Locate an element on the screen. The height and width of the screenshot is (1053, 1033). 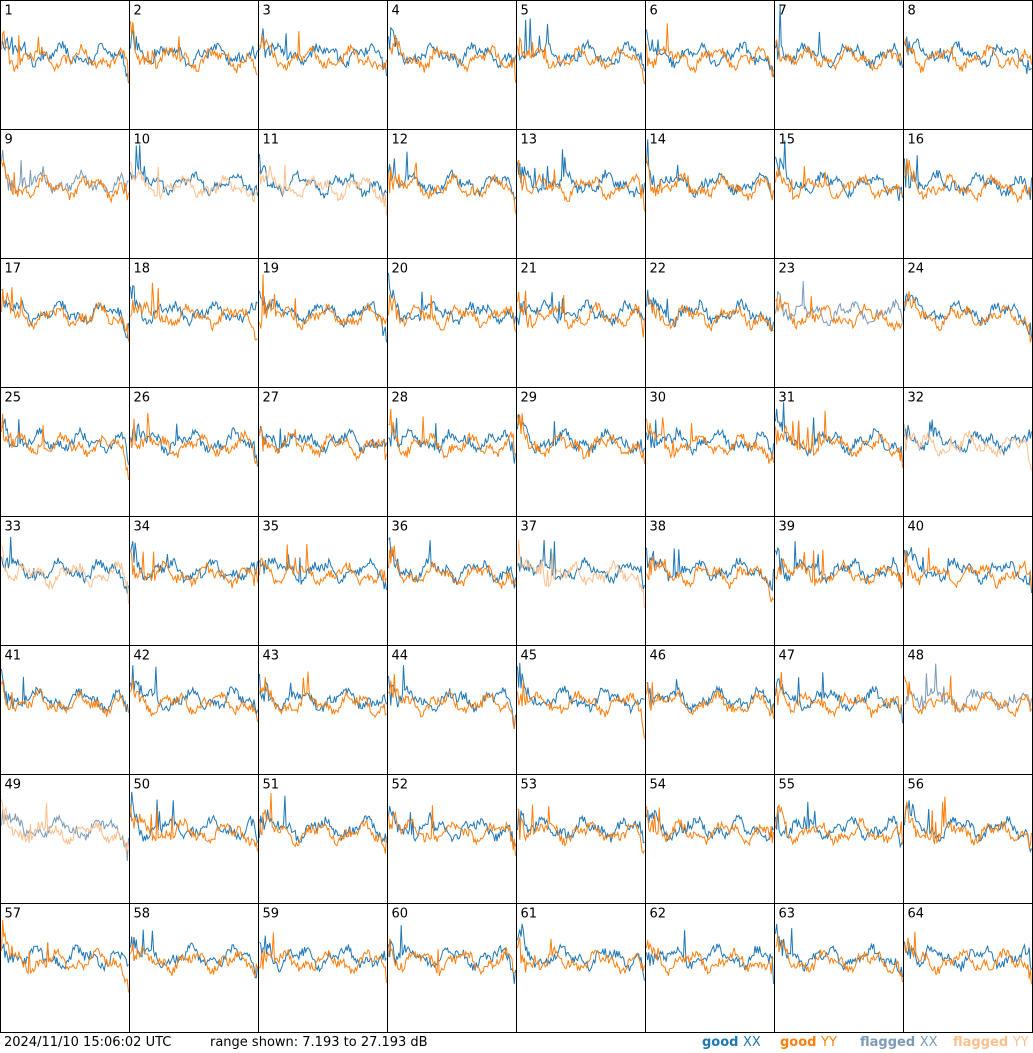
panel-57: 57 is located at coordinates (65, 968).